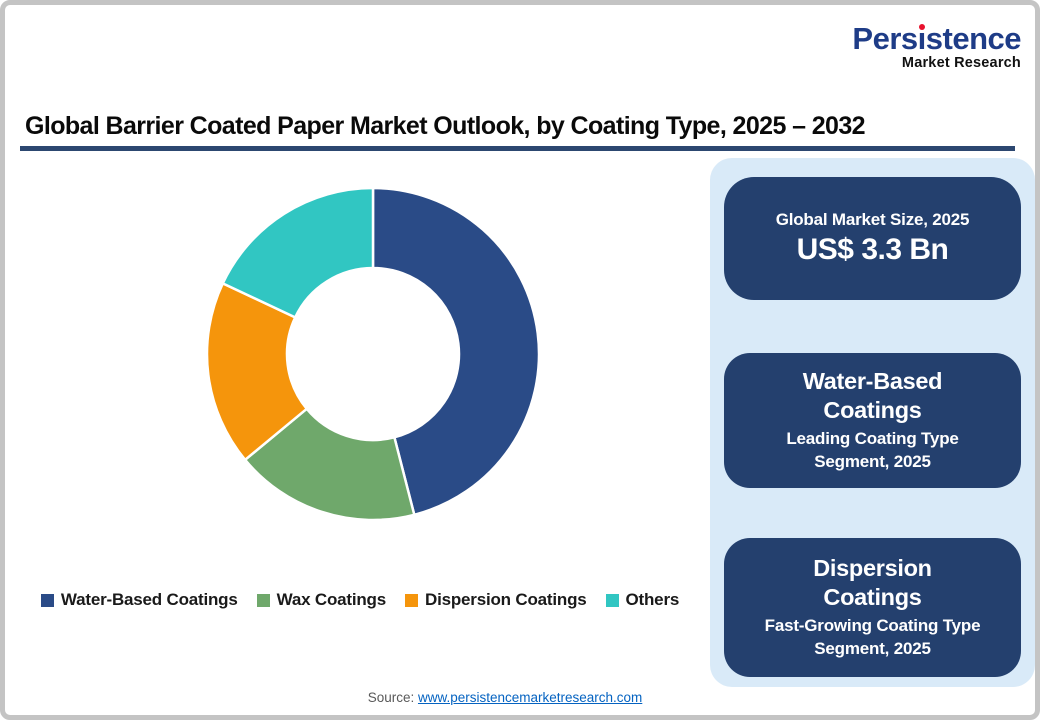  What do you see at coordinates (652, 599) in the screenshot?
I see `legend-label: Others` at bounding box center [652, 599].